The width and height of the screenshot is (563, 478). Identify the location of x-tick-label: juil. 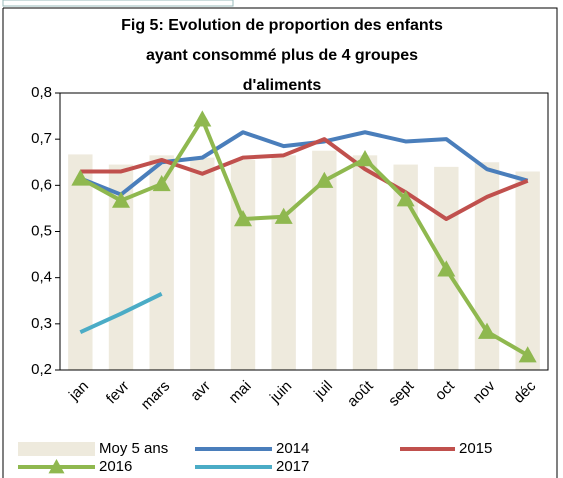
(323, 391).